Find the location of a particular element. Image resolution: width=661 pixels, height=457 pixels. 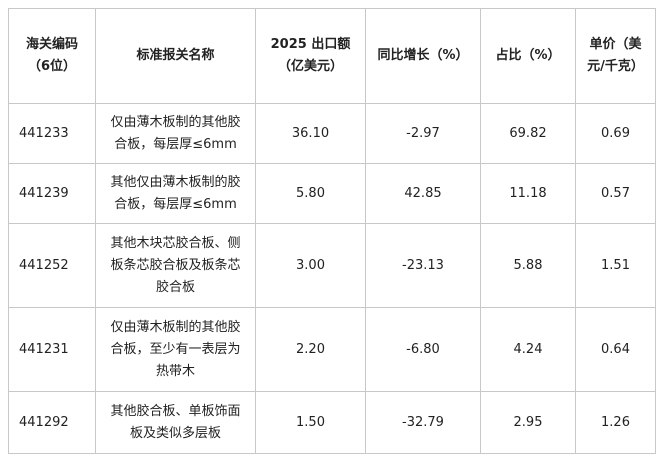

table-cell: 441292 is located at coordinates (52, 422).